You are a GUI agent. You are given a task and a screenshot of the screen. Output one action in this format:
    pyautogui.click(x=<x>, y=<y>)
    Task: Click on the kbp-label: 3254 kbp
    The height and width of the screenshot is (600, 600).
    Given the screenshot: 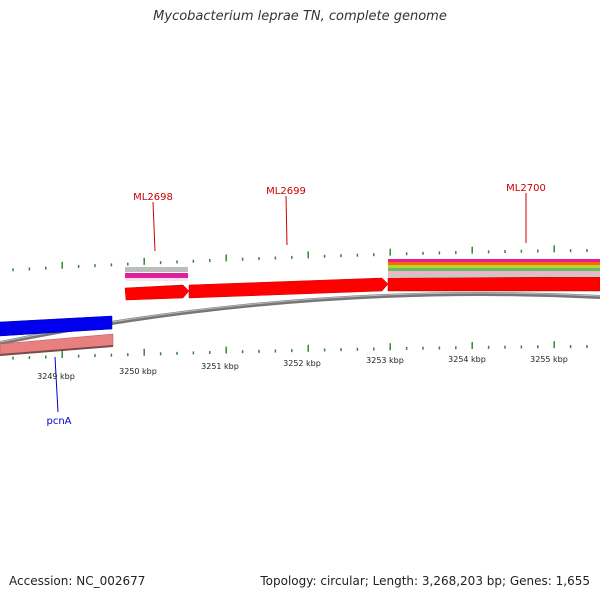 What is the action you would take?
    pyautogui.click(x=467, y=359)
    